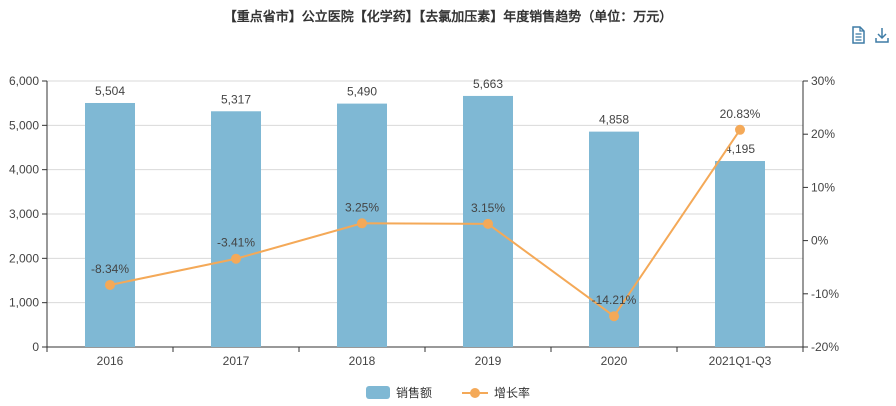  Describe the element at coordinates (448, 16) in the screenshot. I see `chart-title: 【重点省市】公立医院【化学药】【去氯加压素】年度销售趋势（单位：万元）` at that location.